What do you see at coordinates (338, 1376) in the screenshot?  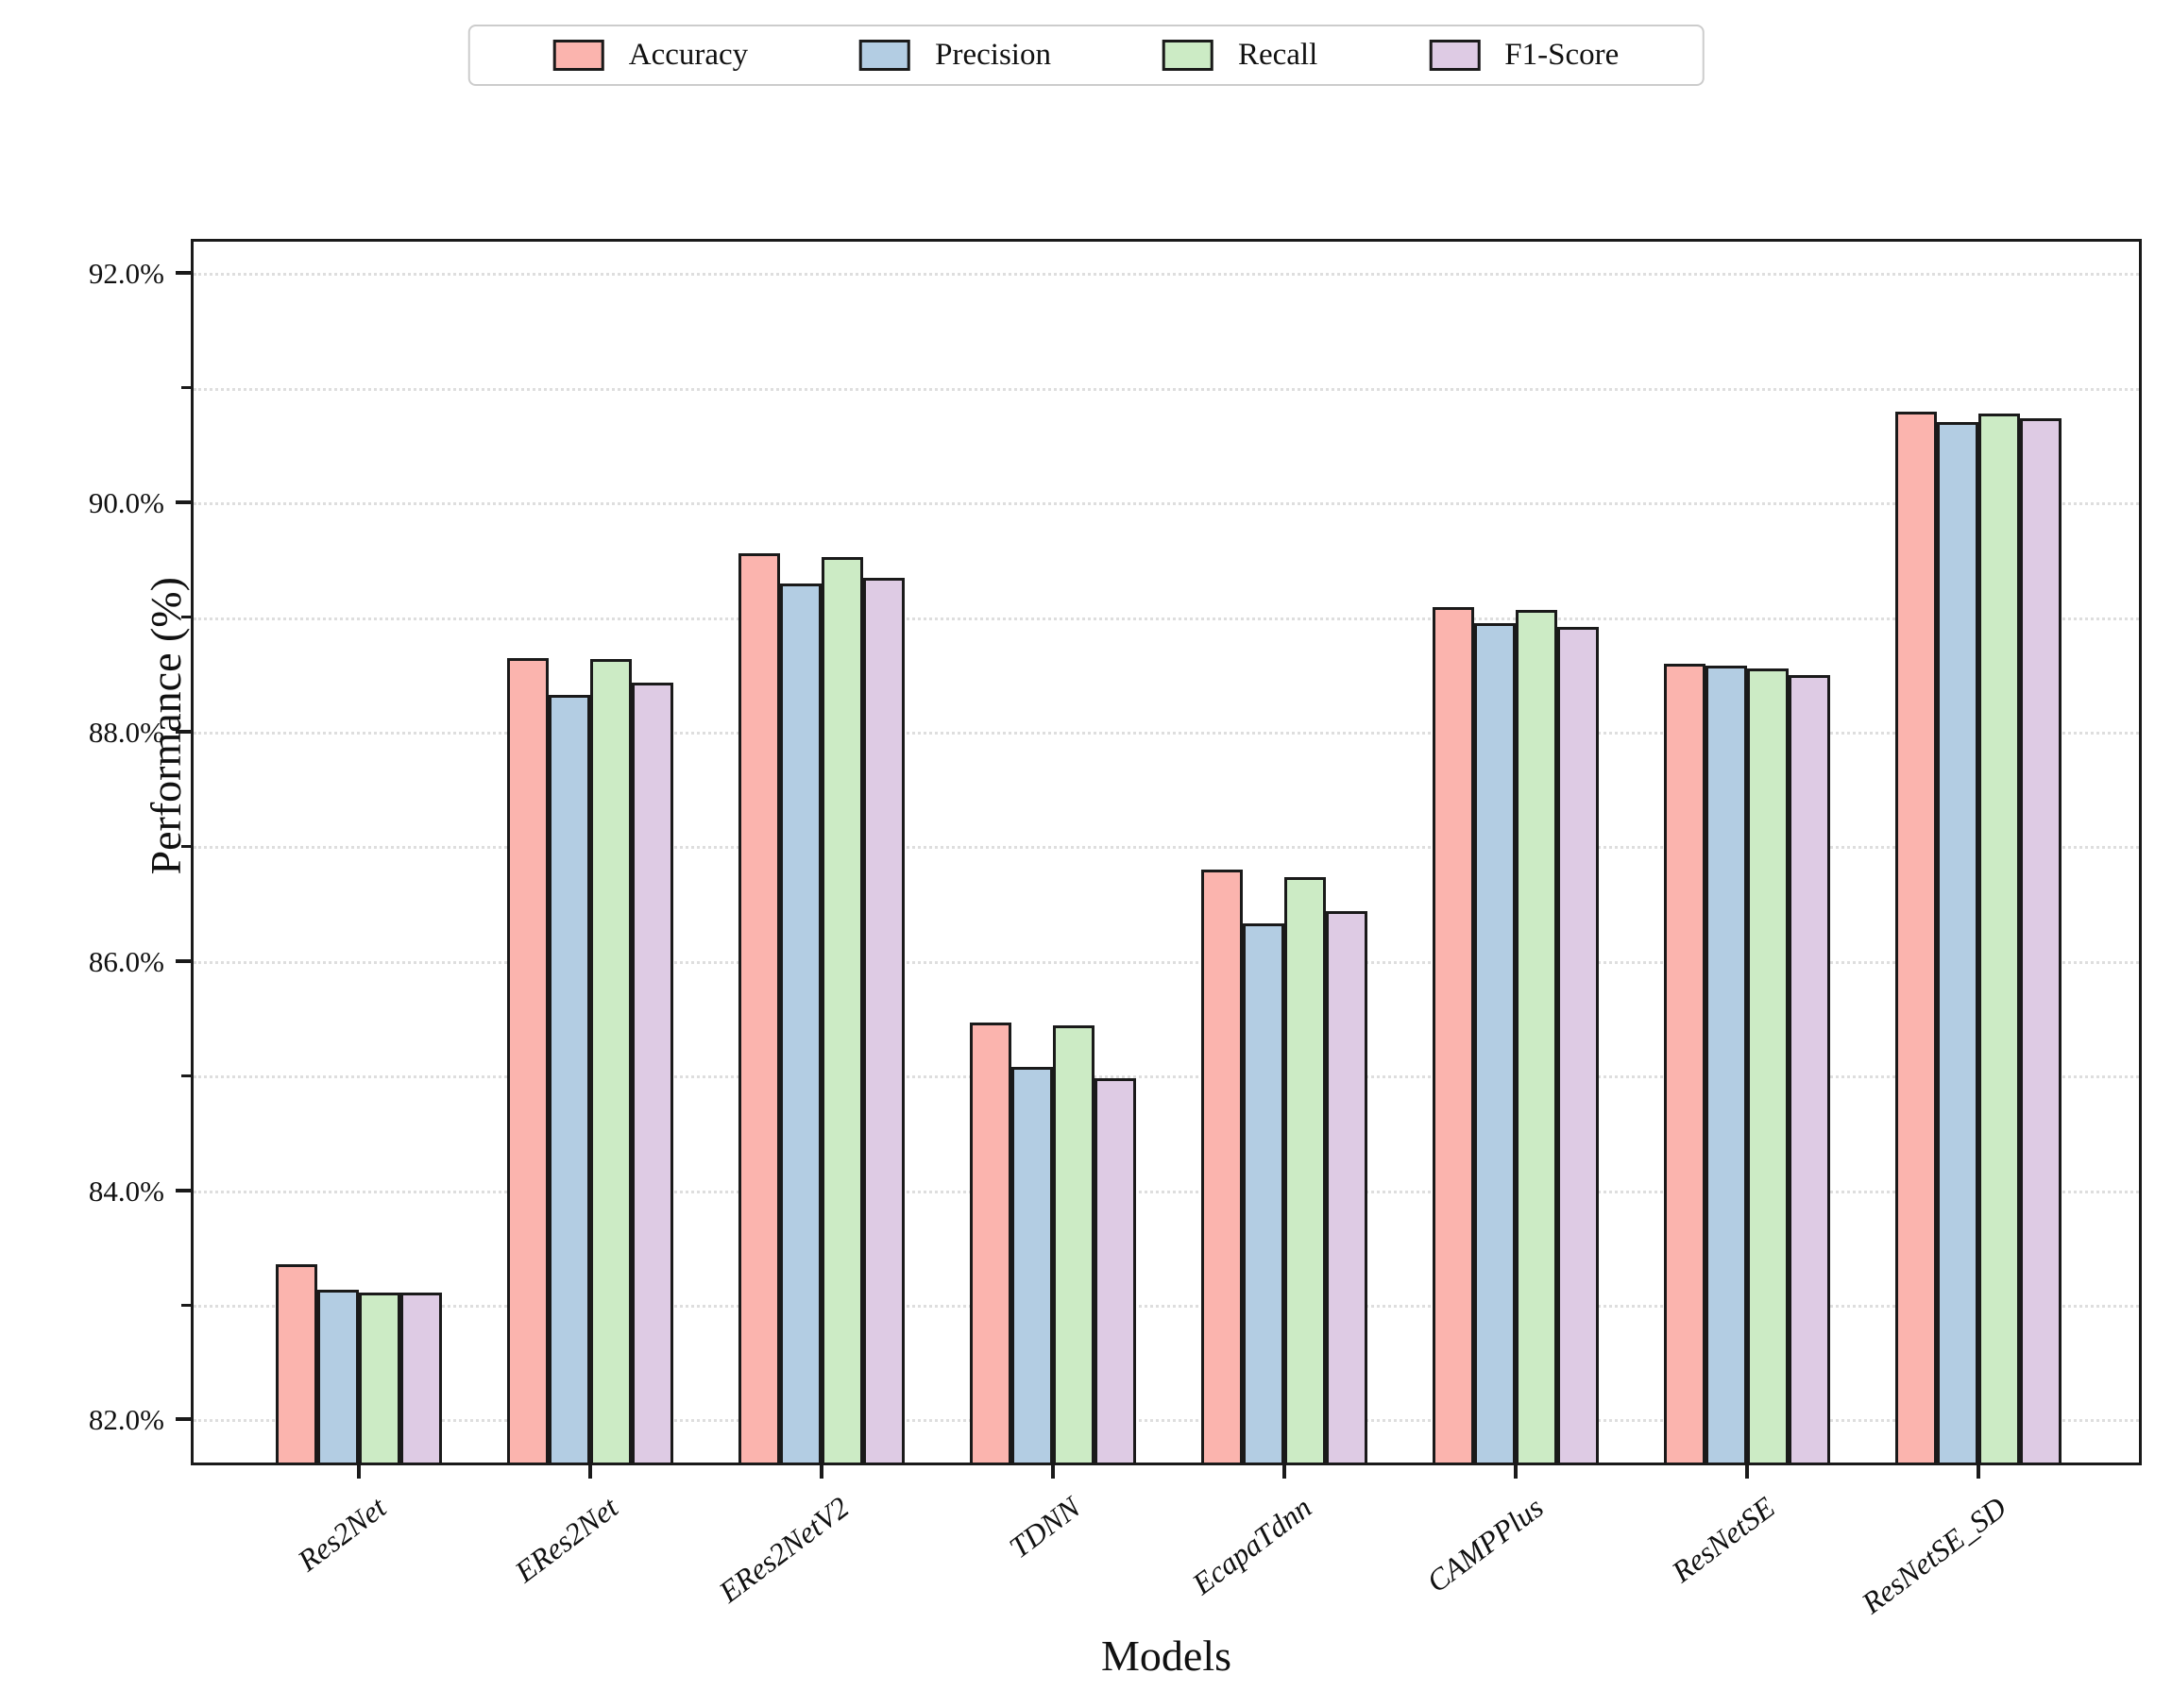 I see `bar-Precision-Res2Net` at bounding box center [338, 1376].